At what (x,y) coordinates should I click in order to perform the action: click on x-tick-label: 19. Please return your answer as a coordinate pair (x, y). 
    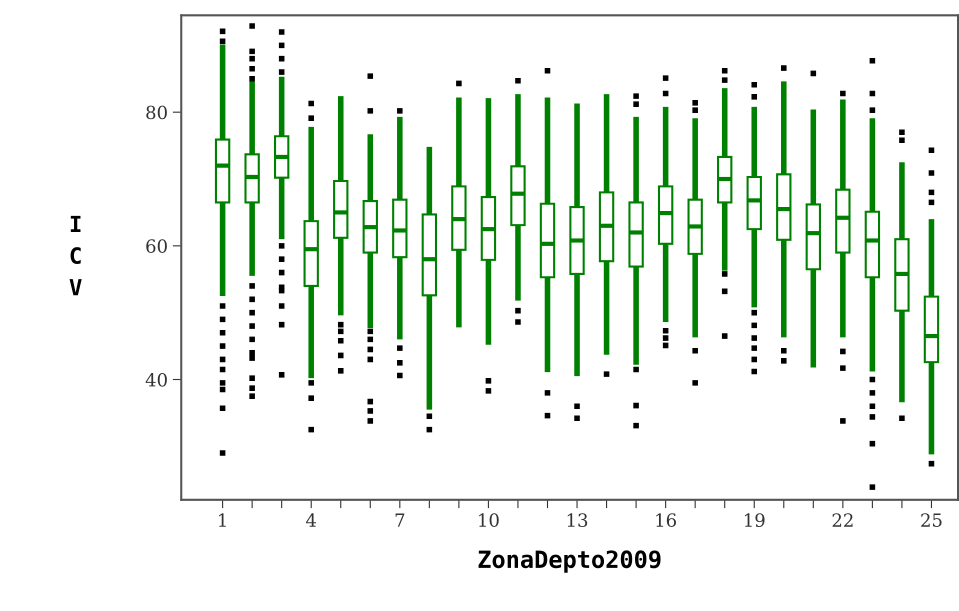
    Looking at the image, I should click on (754, 520).